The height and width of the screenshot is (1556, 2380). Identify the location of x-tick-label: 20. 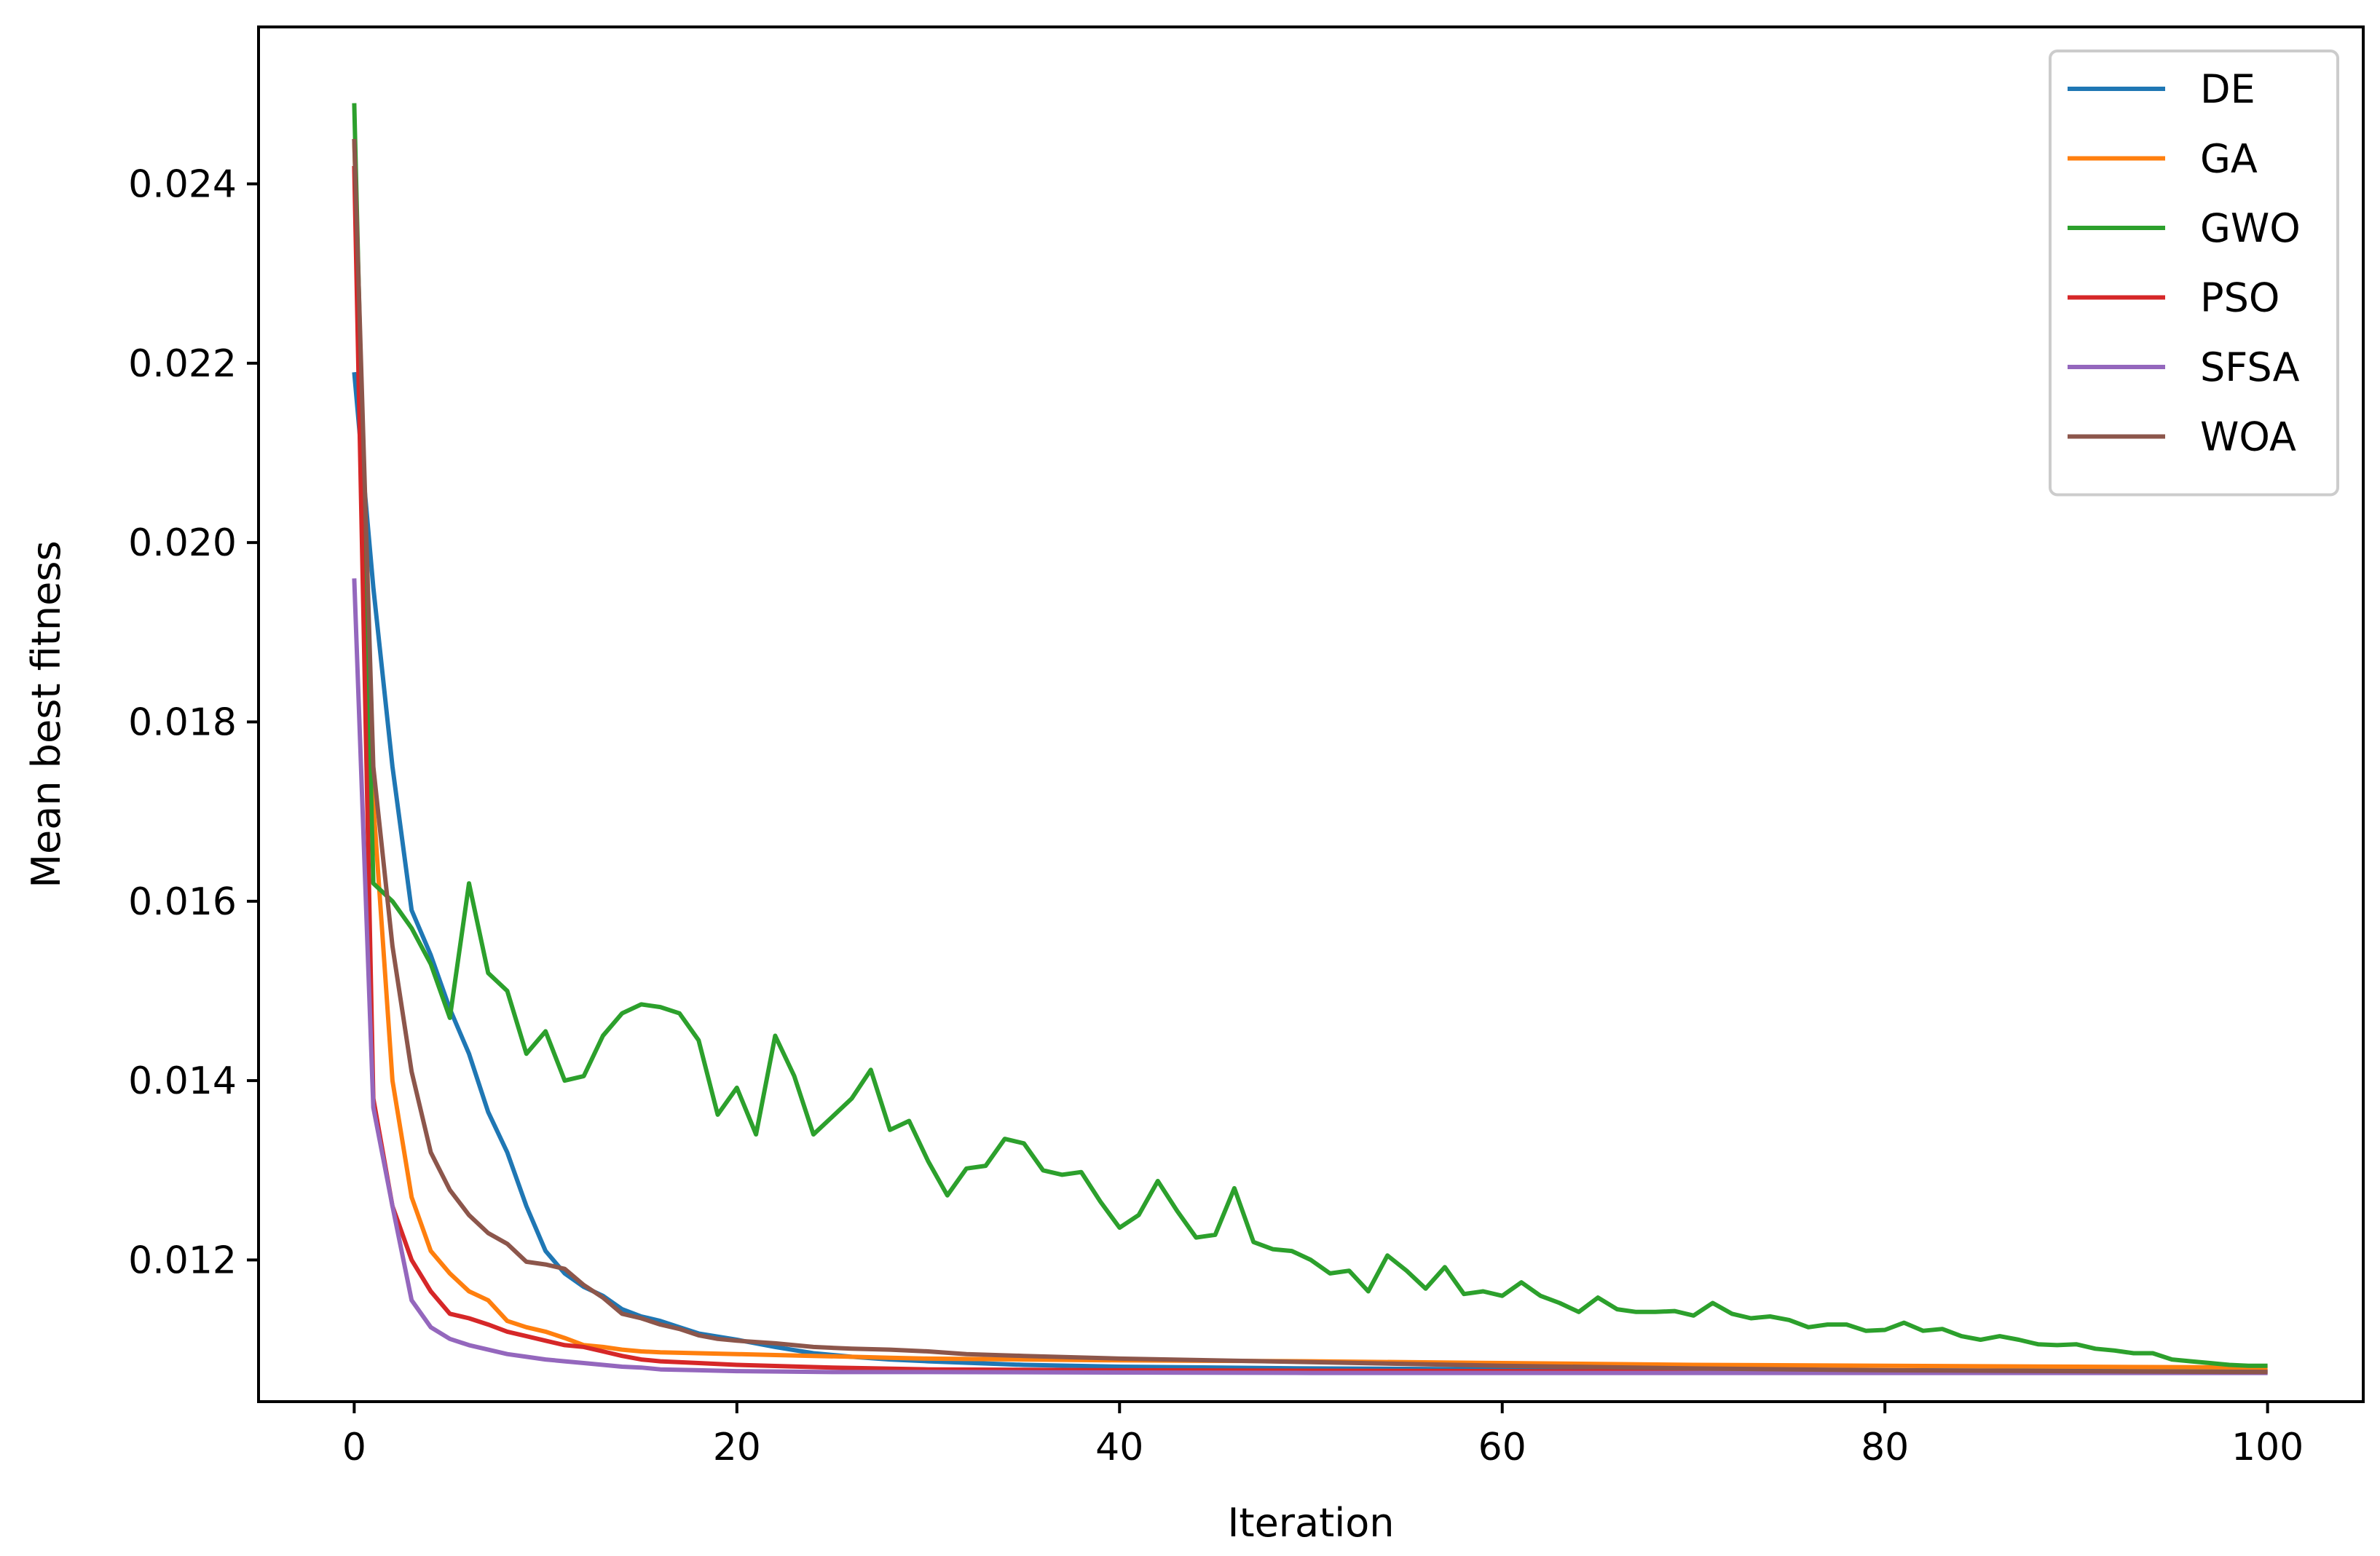
(737, 1447).